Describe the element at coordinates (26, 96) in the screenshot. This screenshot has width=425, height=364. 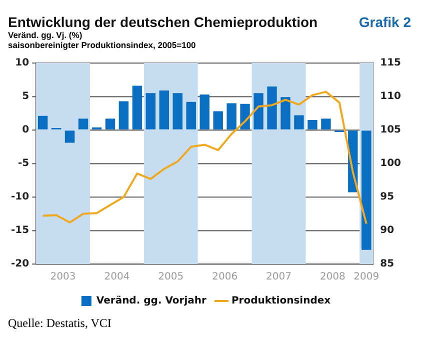
I see `y-tick-label: 5` at that location.